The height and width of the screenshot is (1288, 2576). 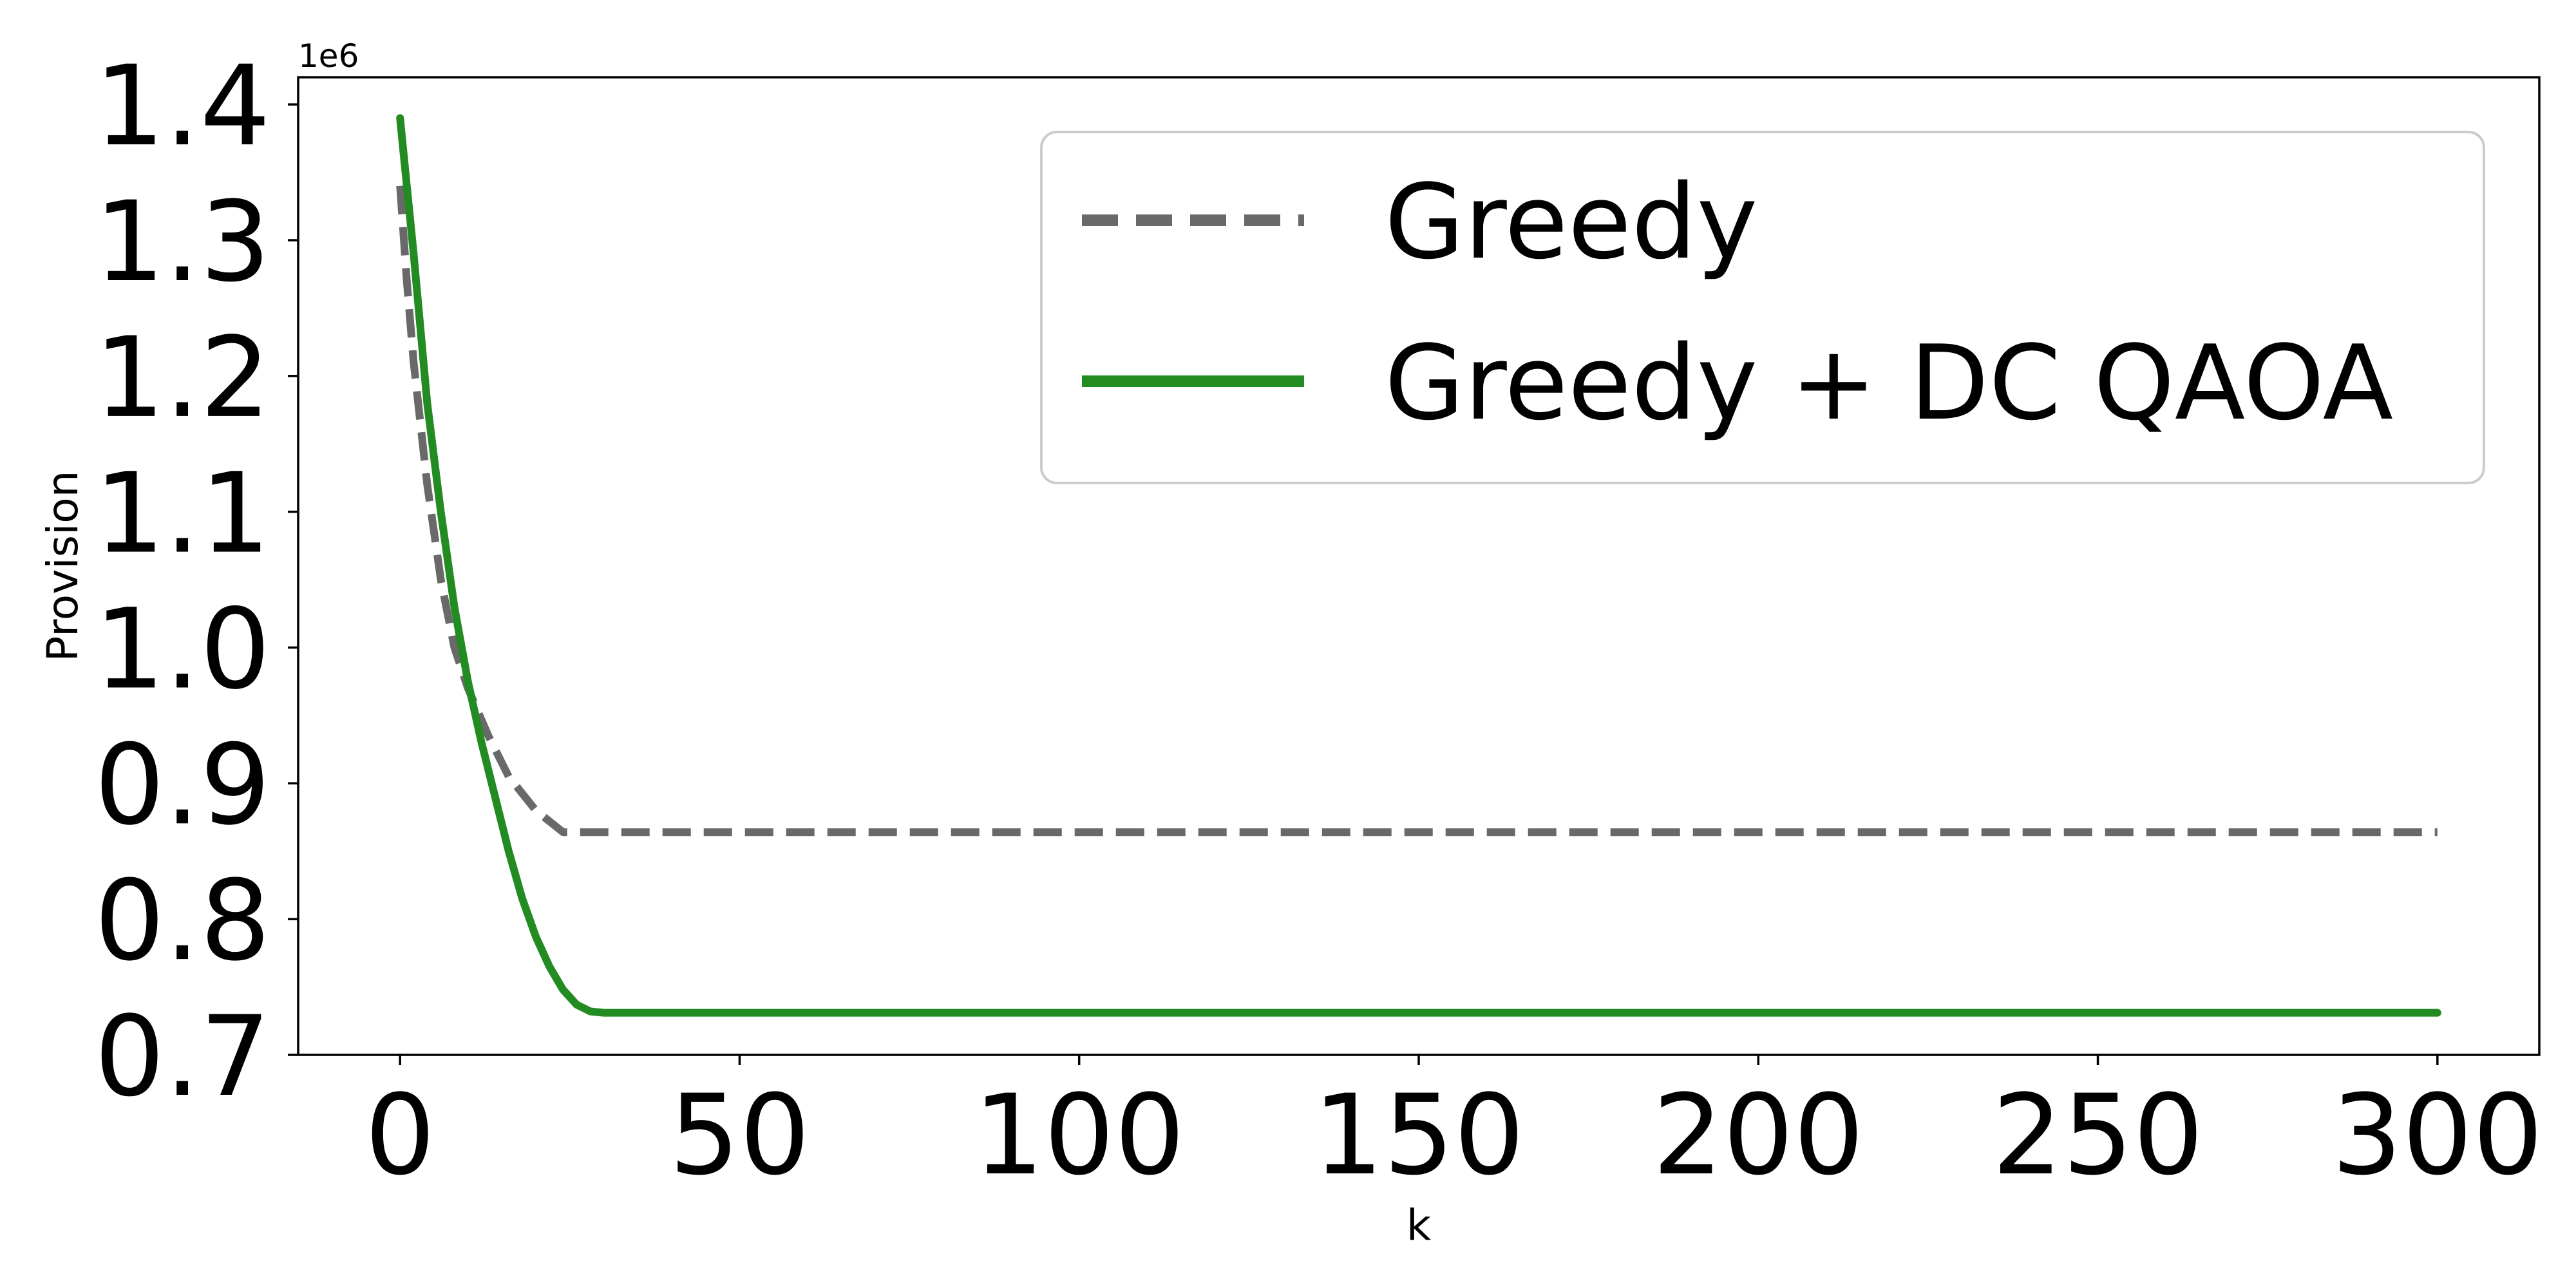 What do you see at coordinates (182, 378) in the screenshot?
I see `y-tick-label: 1.2` at bounding box center [182, 378].